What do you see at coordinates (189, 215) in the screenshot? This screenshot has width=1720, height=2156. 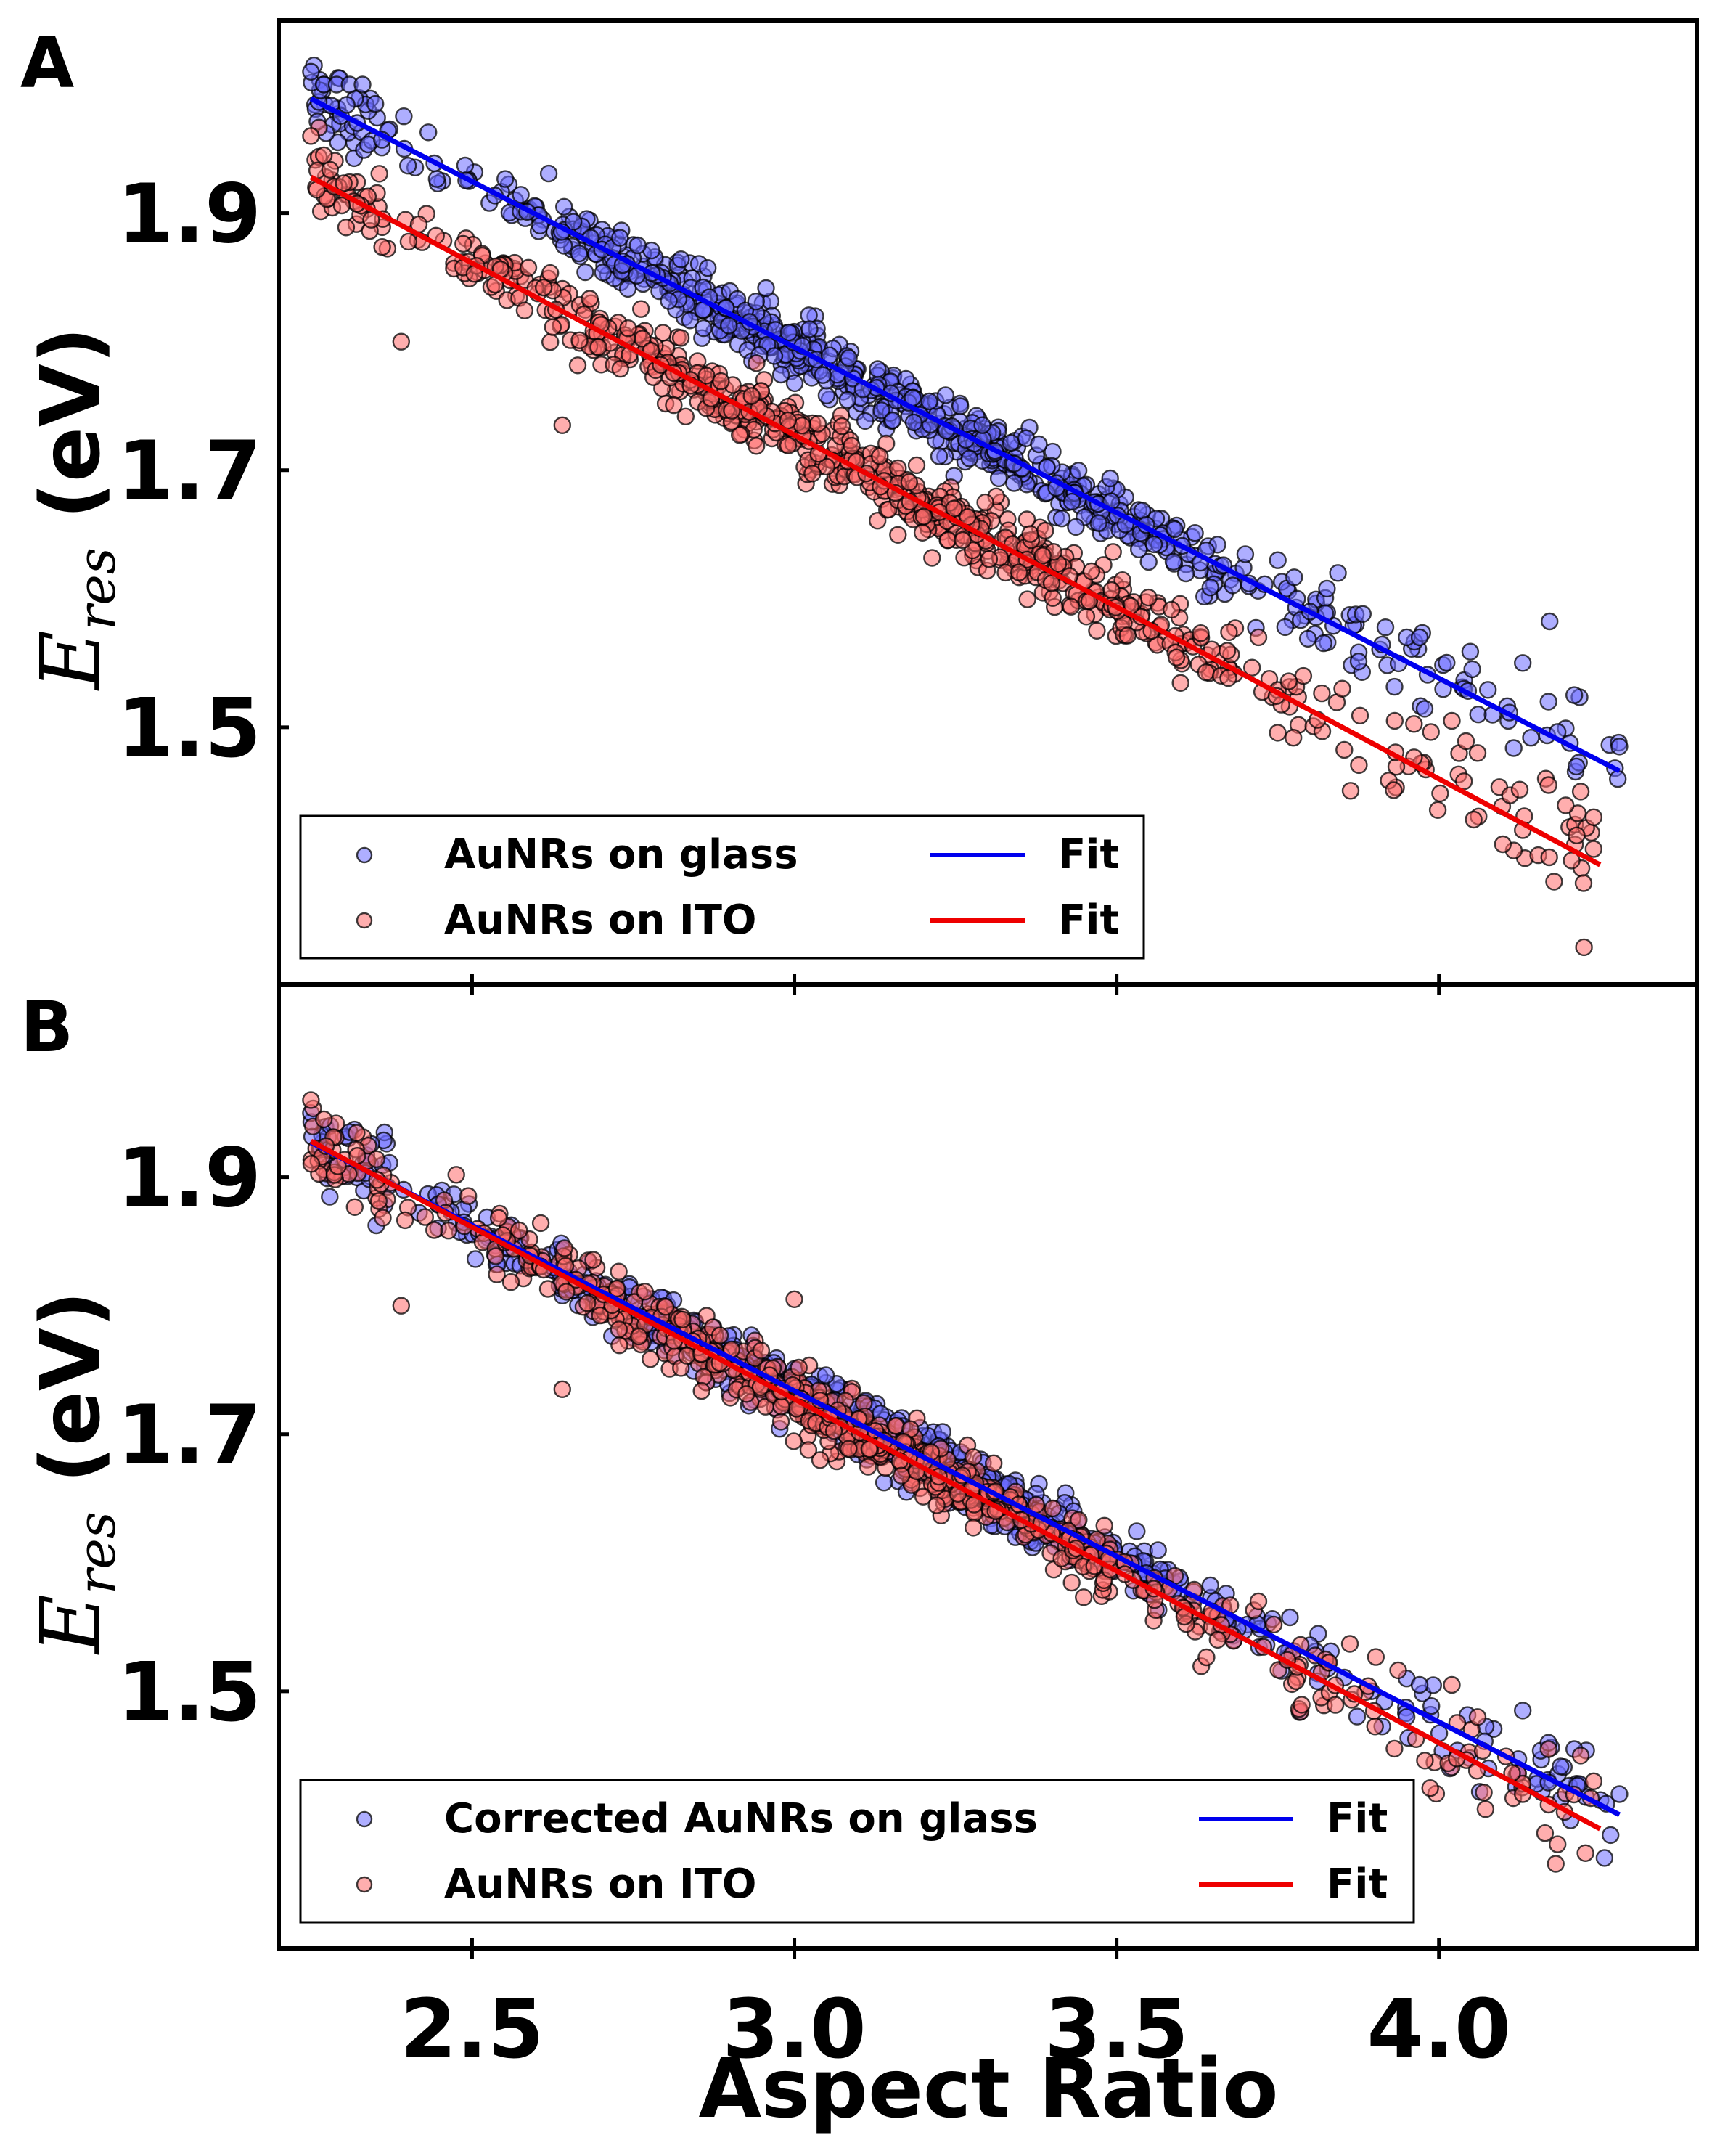 I see `panel-a-y-tick-label: 1.9` at bounding box center [189, 215].